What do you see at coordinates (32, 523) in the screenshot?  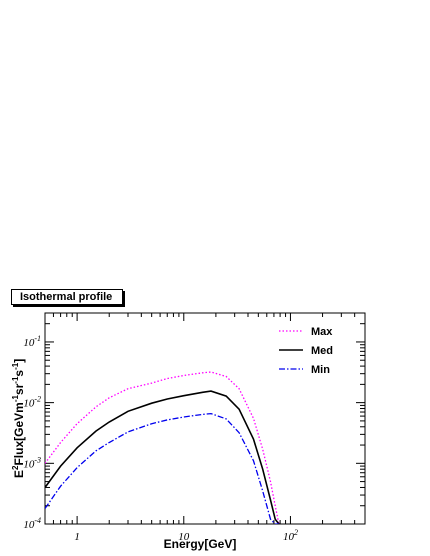 I see `y-tick-label: 10⁻⁴` at bounding box center [32, 523].